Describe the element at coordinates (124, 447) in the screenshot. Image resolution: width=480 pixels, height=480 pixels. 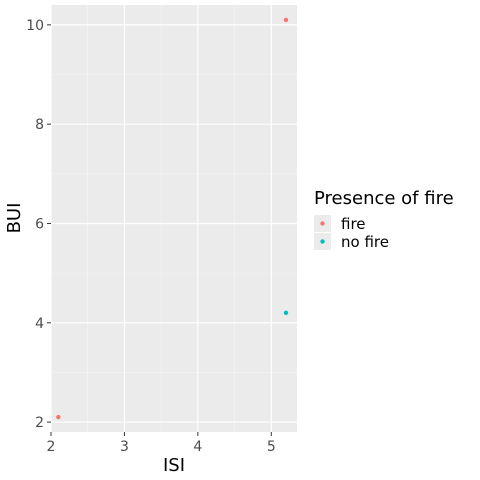
I see `x-tick-label: 3` at that location.